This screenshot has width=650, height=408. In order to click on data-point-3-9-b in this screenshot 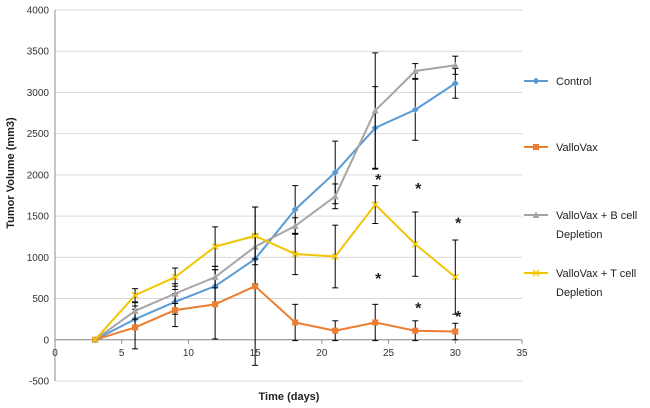, I will do `click(455, 277)`.